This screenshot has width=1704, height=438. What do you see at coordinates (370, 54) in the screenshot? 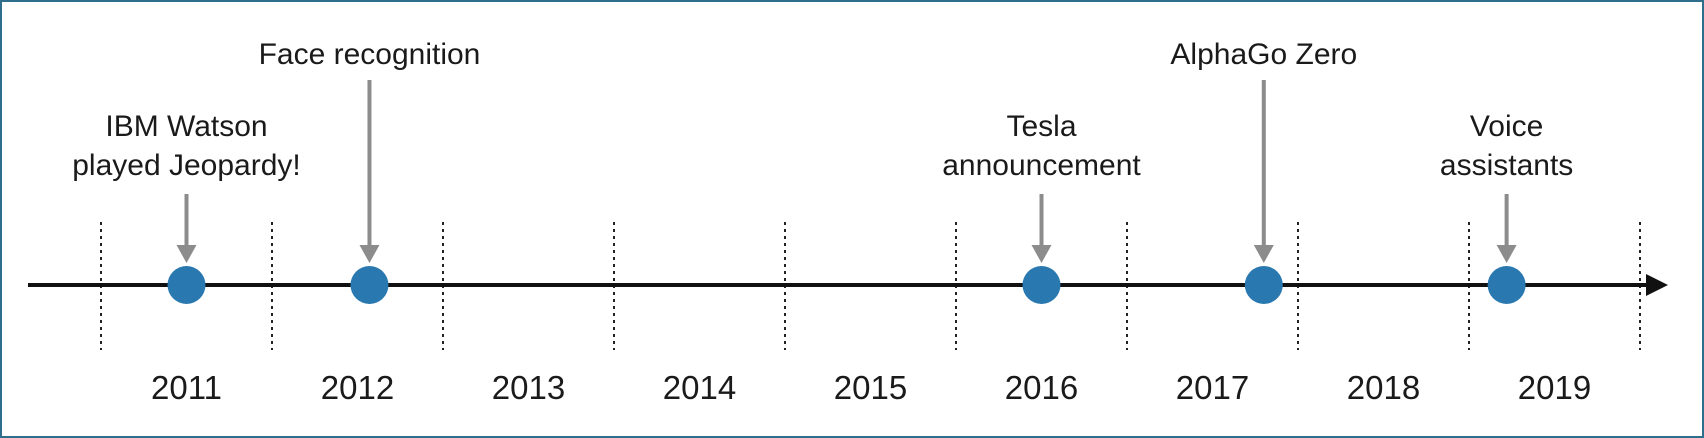
I see `event-label-face-recognition: Face recognition` at bounding box center [370, 54].